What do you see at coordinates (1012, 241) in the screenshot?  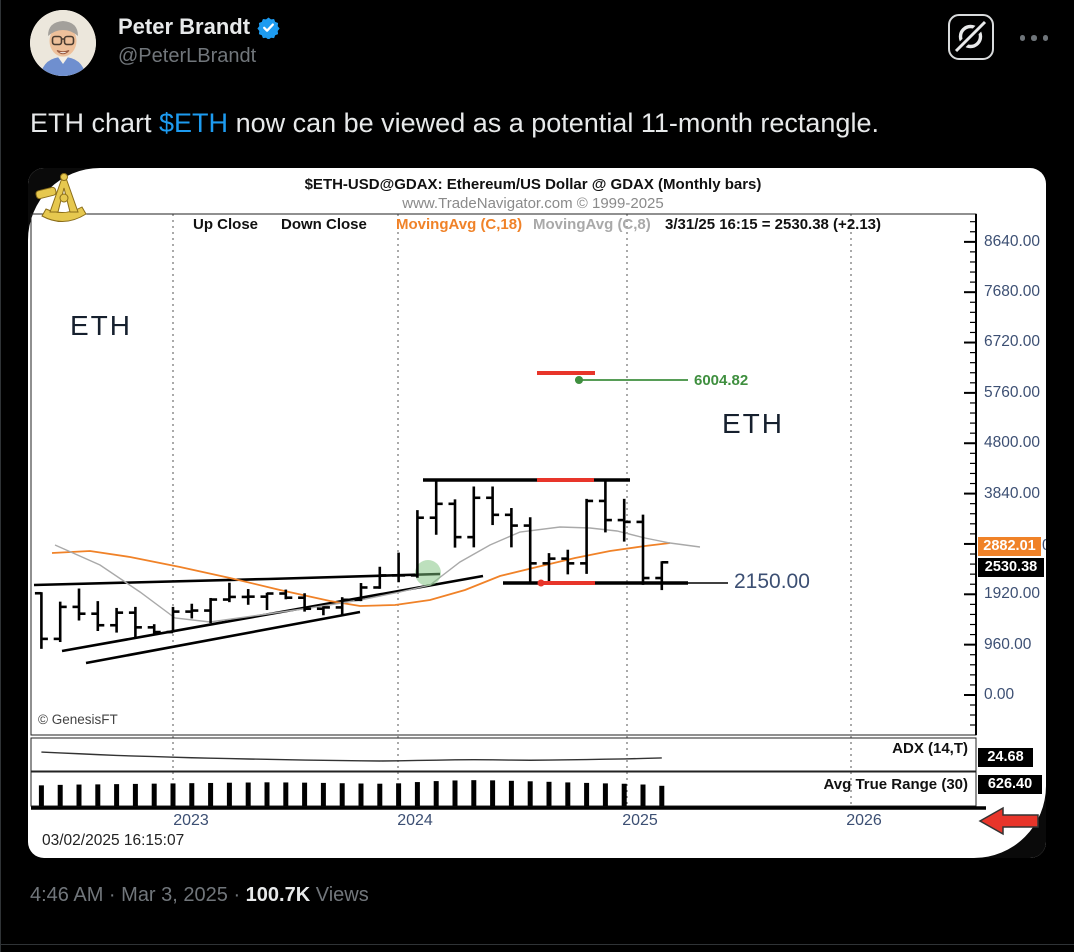 I see `y-tick-8640: 8640.00` at bounding box center [1012, 241].